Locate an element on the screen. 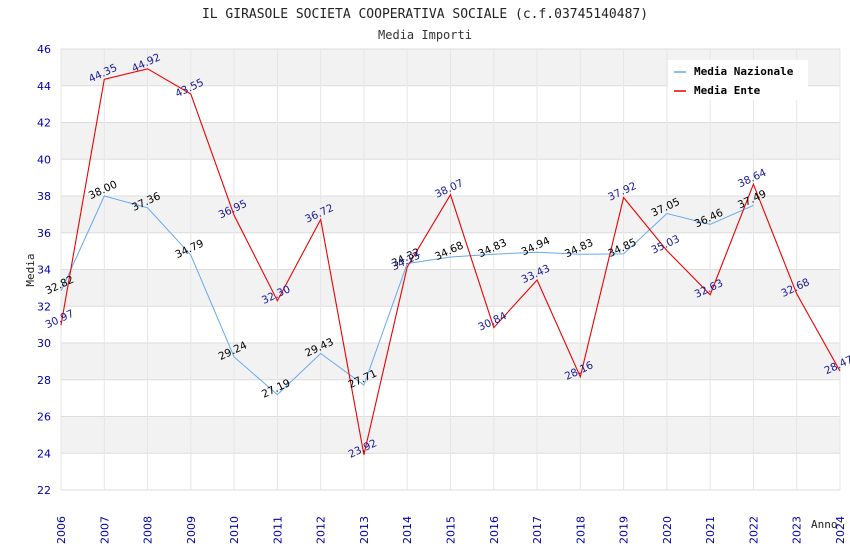 This screenshot has width=850, height=550. y-tick-label: 28 is located at coordinates (44, 380).